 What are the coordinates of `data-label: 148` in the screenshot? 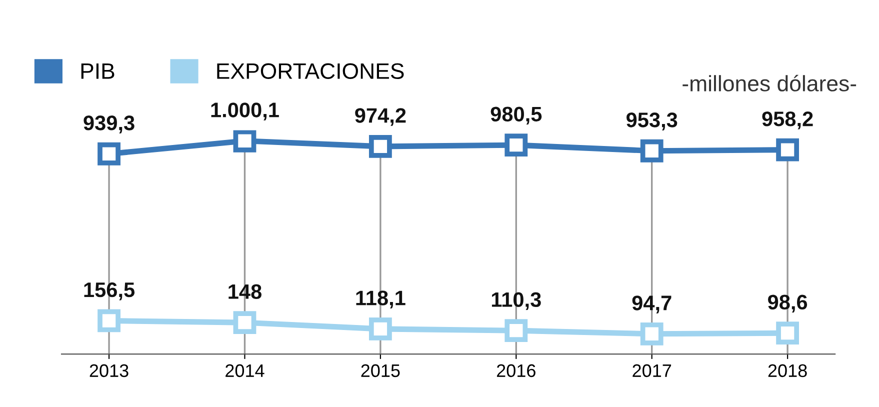 It's located at (245, 291).